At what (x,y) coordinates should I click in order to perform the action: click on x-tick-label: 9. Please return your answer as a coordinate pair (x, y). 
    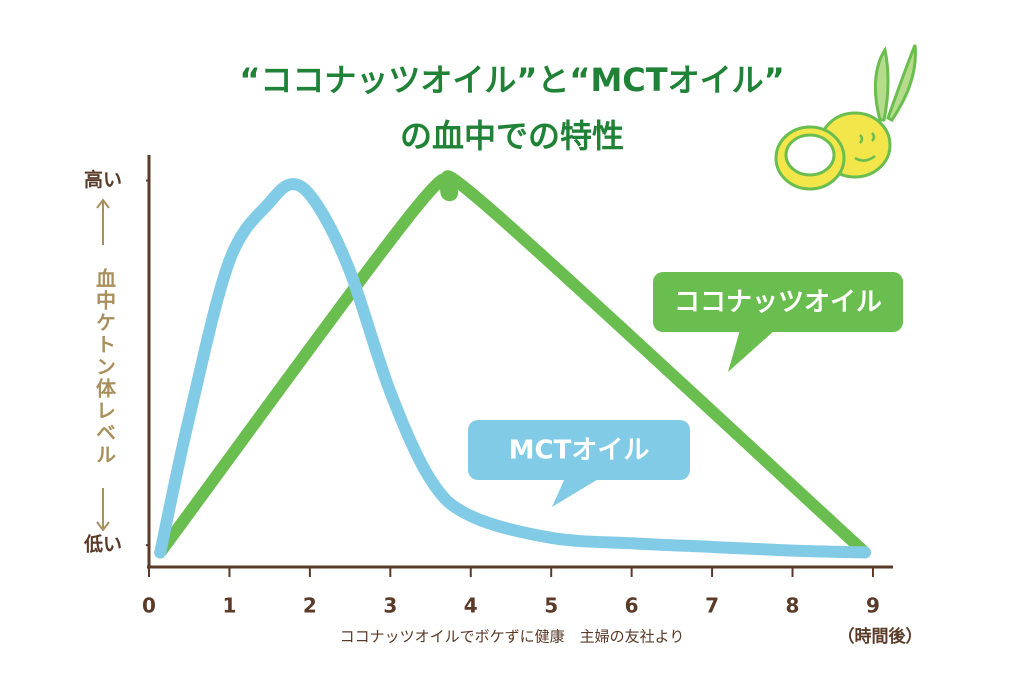
    Looking at the image, I should click on (873, 606).